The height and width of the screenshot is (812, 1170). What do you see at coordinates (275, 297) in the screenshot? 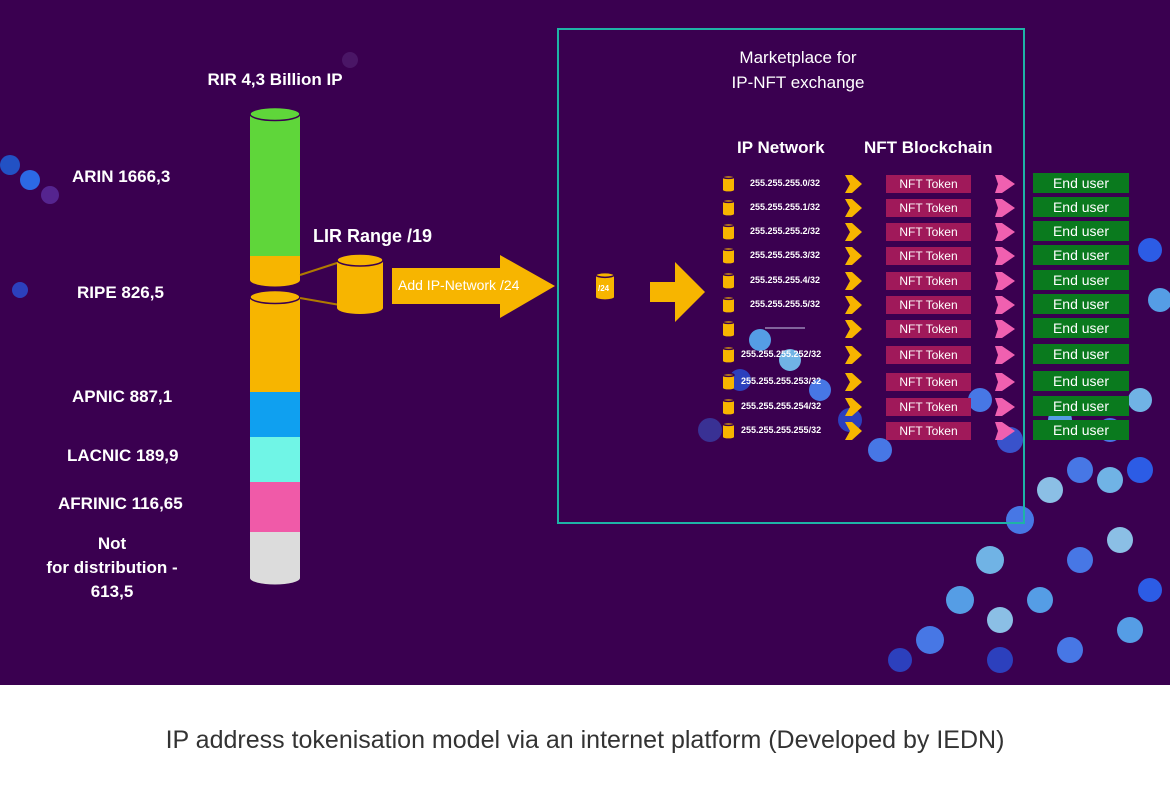
I see `rir-cylinder-lower-top` at bounding box center [275, 297].